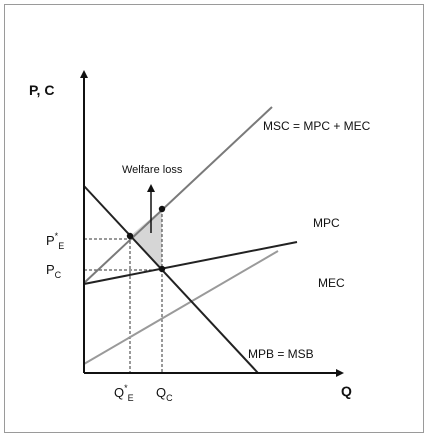 The image size is (430, 438). Describe the element at coordinates (331, 283) in the screenshot. I see `mec-label: MEC` at that location.